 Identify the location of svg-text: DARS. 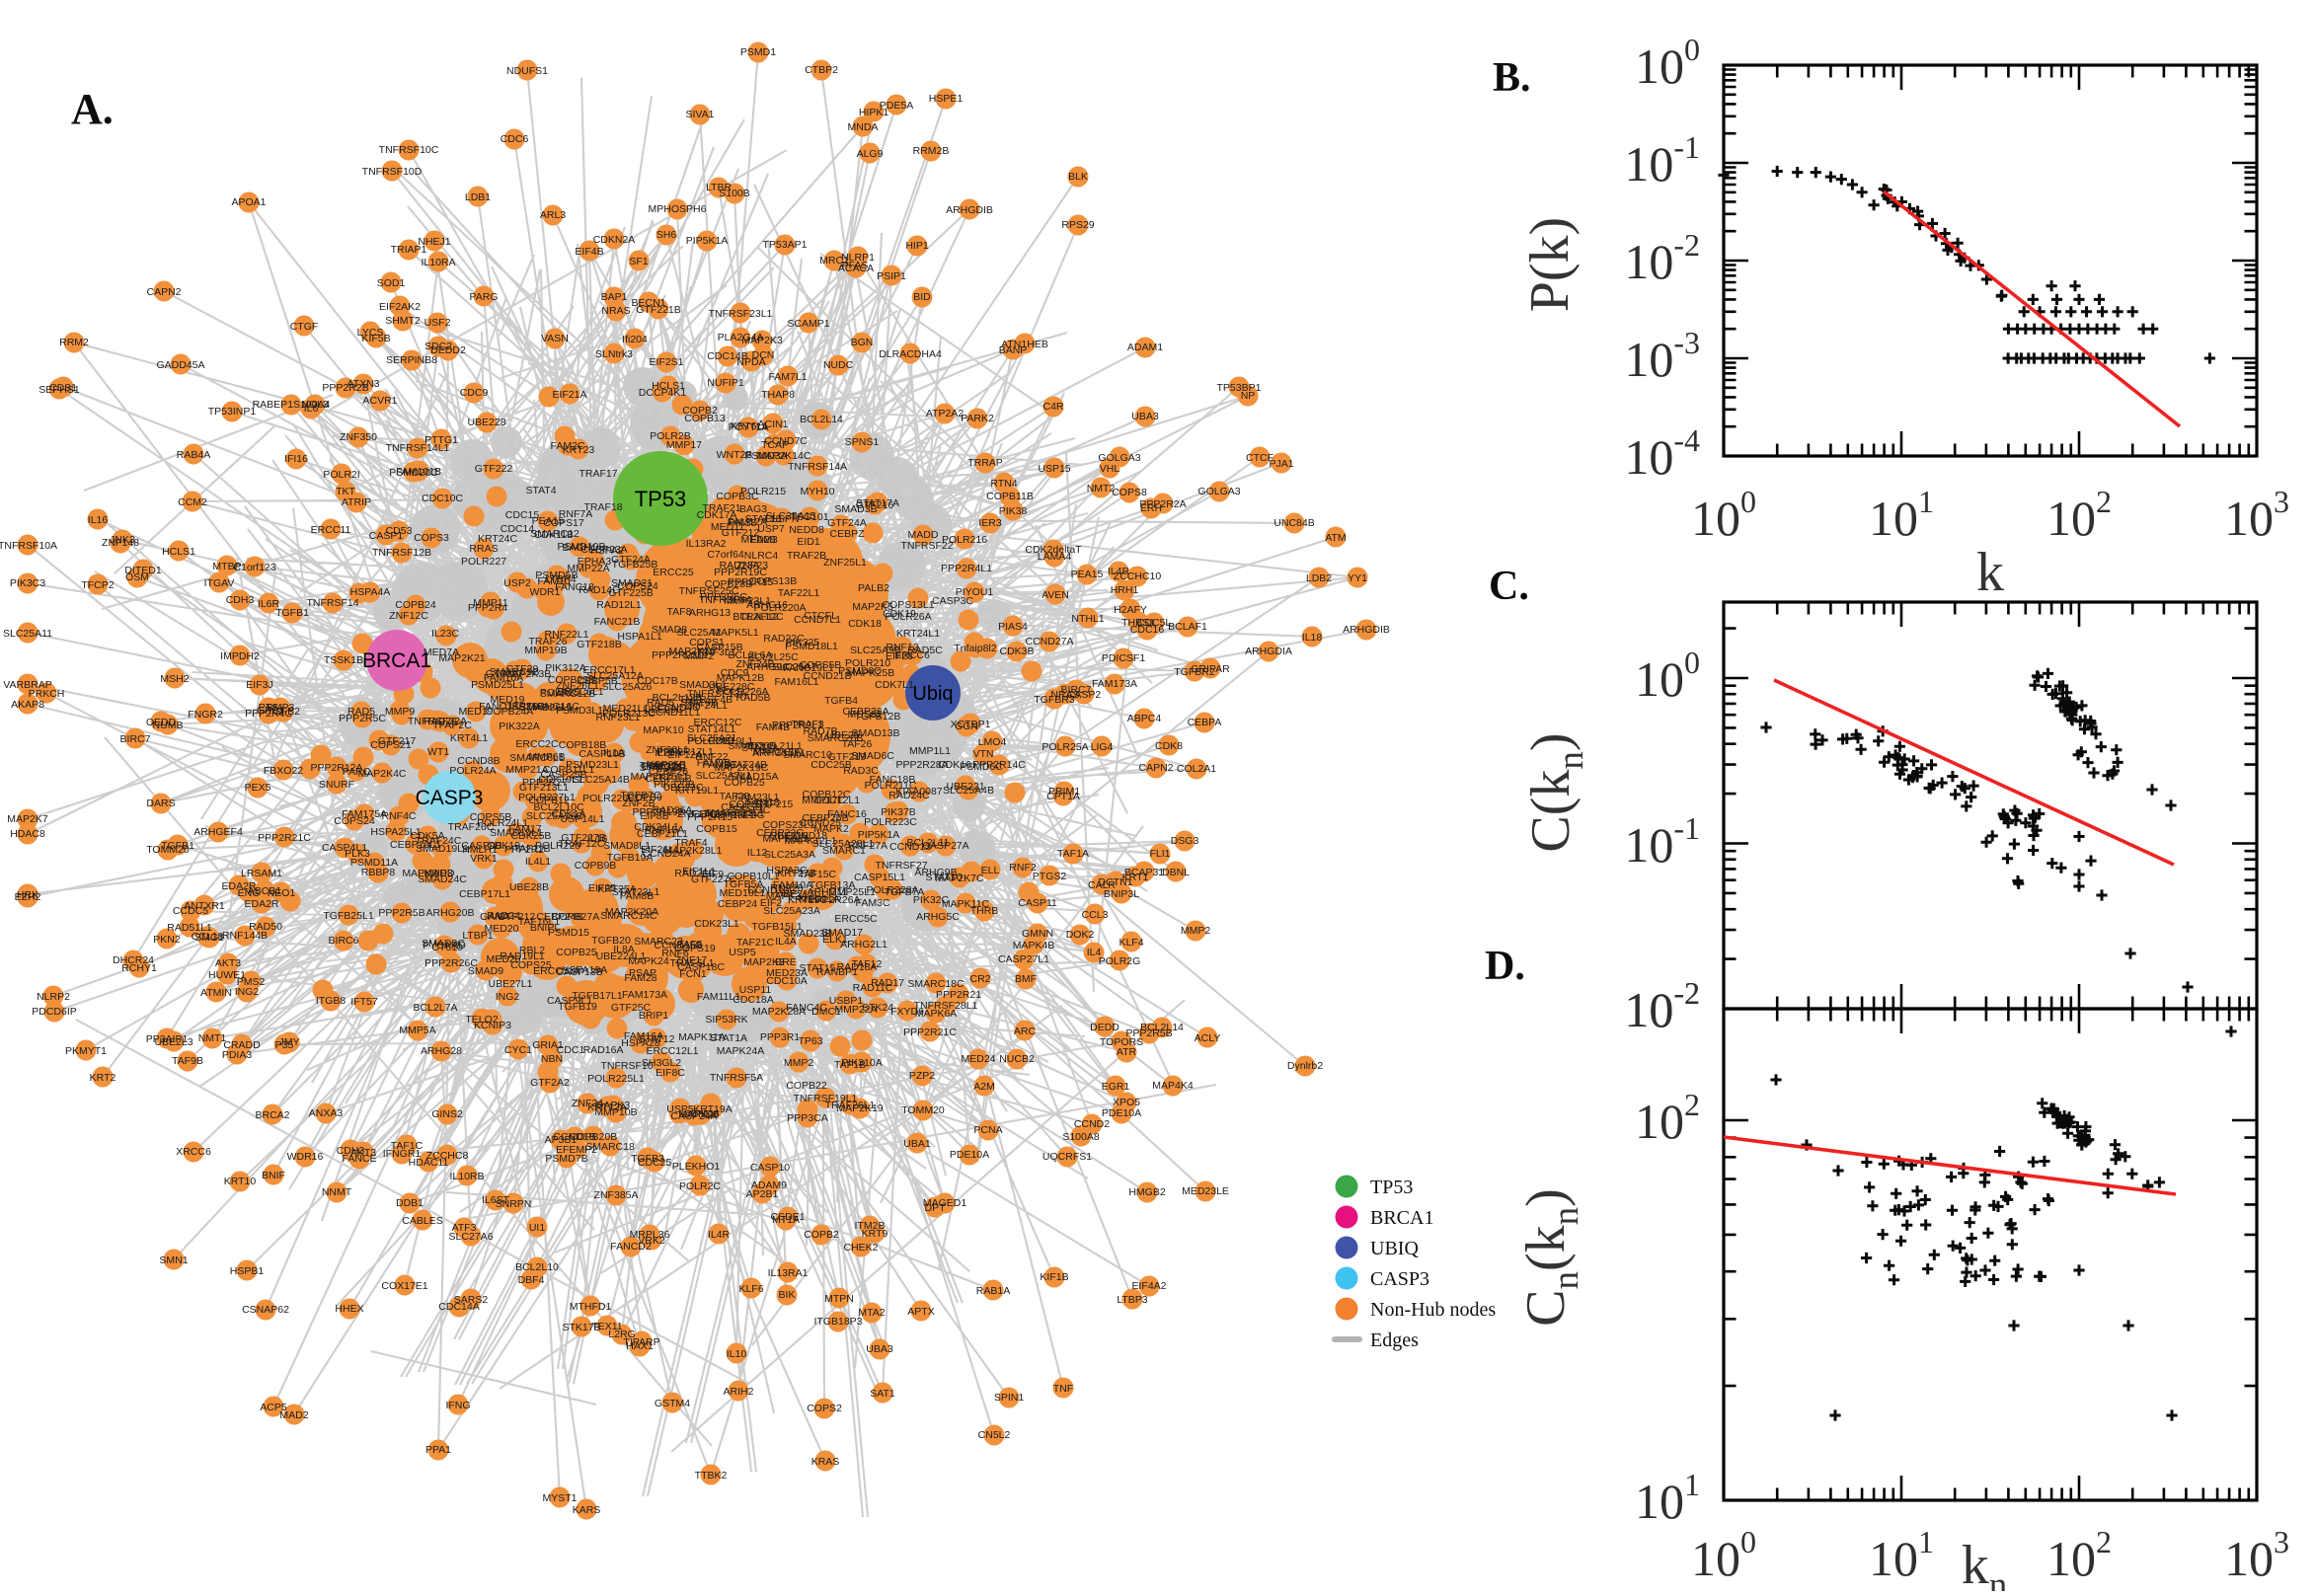
(160, 803).